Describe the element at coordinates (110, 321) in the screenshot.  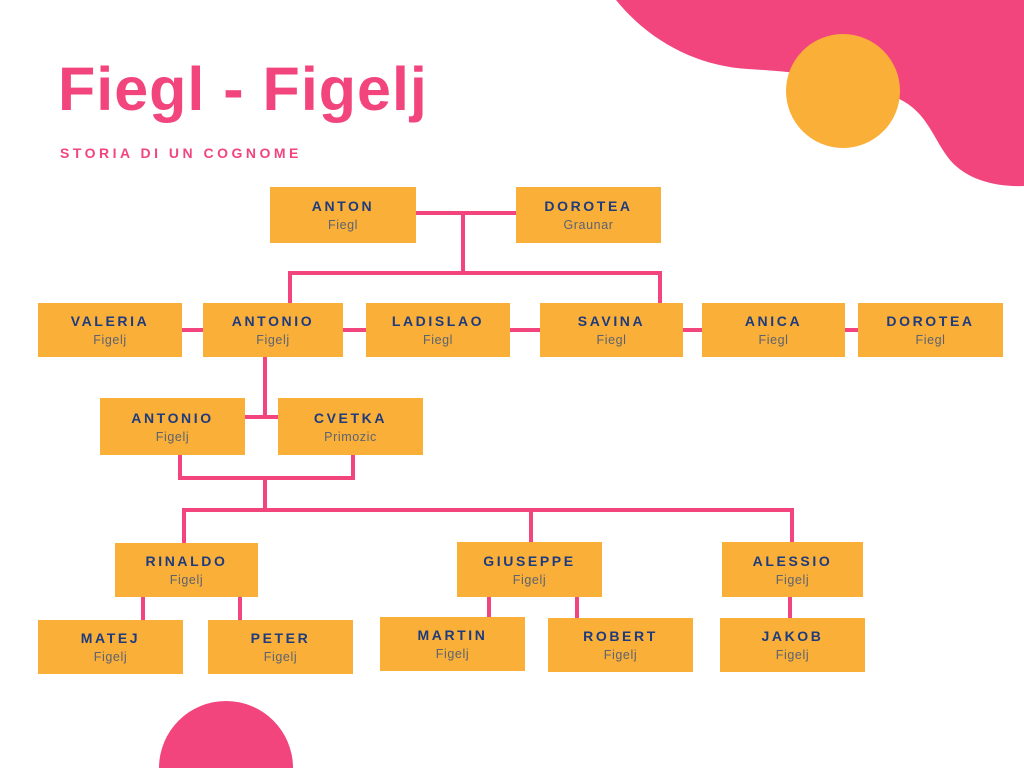
I see `person-name: VALERIA` at that location.